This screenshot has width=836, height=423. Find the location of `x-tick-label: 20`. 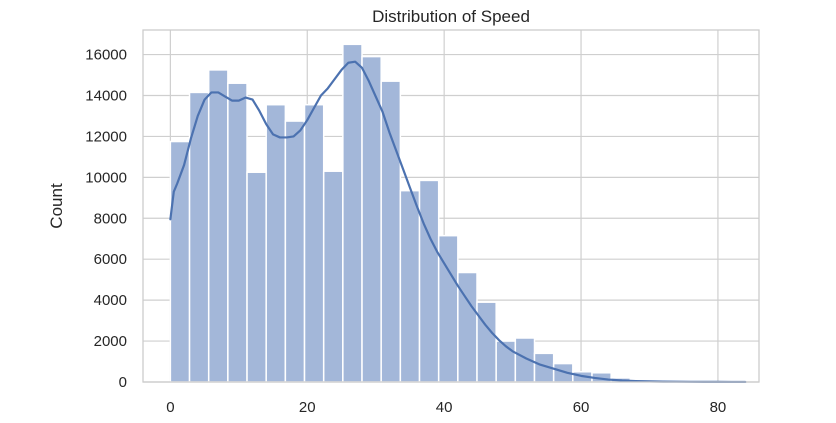

x-tick-label: 20 is located at coordinates (307, 407).